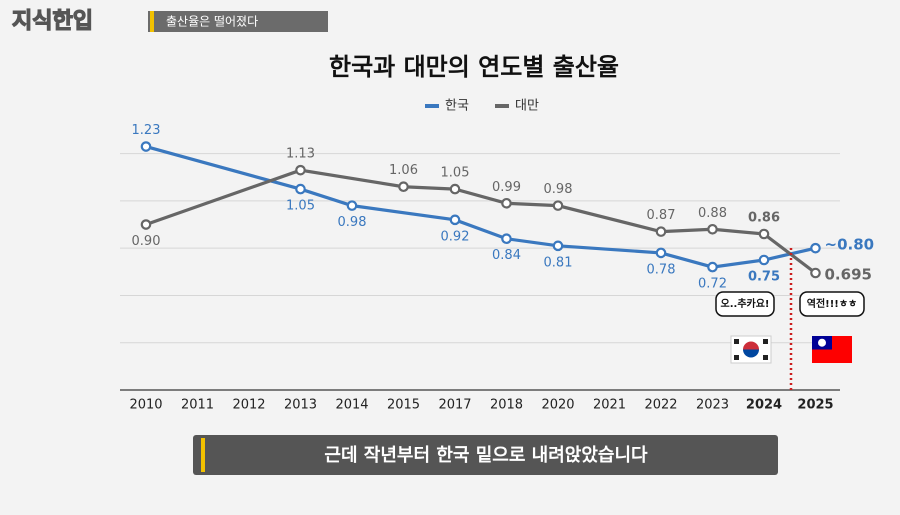 Image resolution: width=900 pixels, height=515 pixels. What do you see at coordinates (146, 130) in the screenshot?
I see `value-label: 1.23` at bounding box center [146, 130].